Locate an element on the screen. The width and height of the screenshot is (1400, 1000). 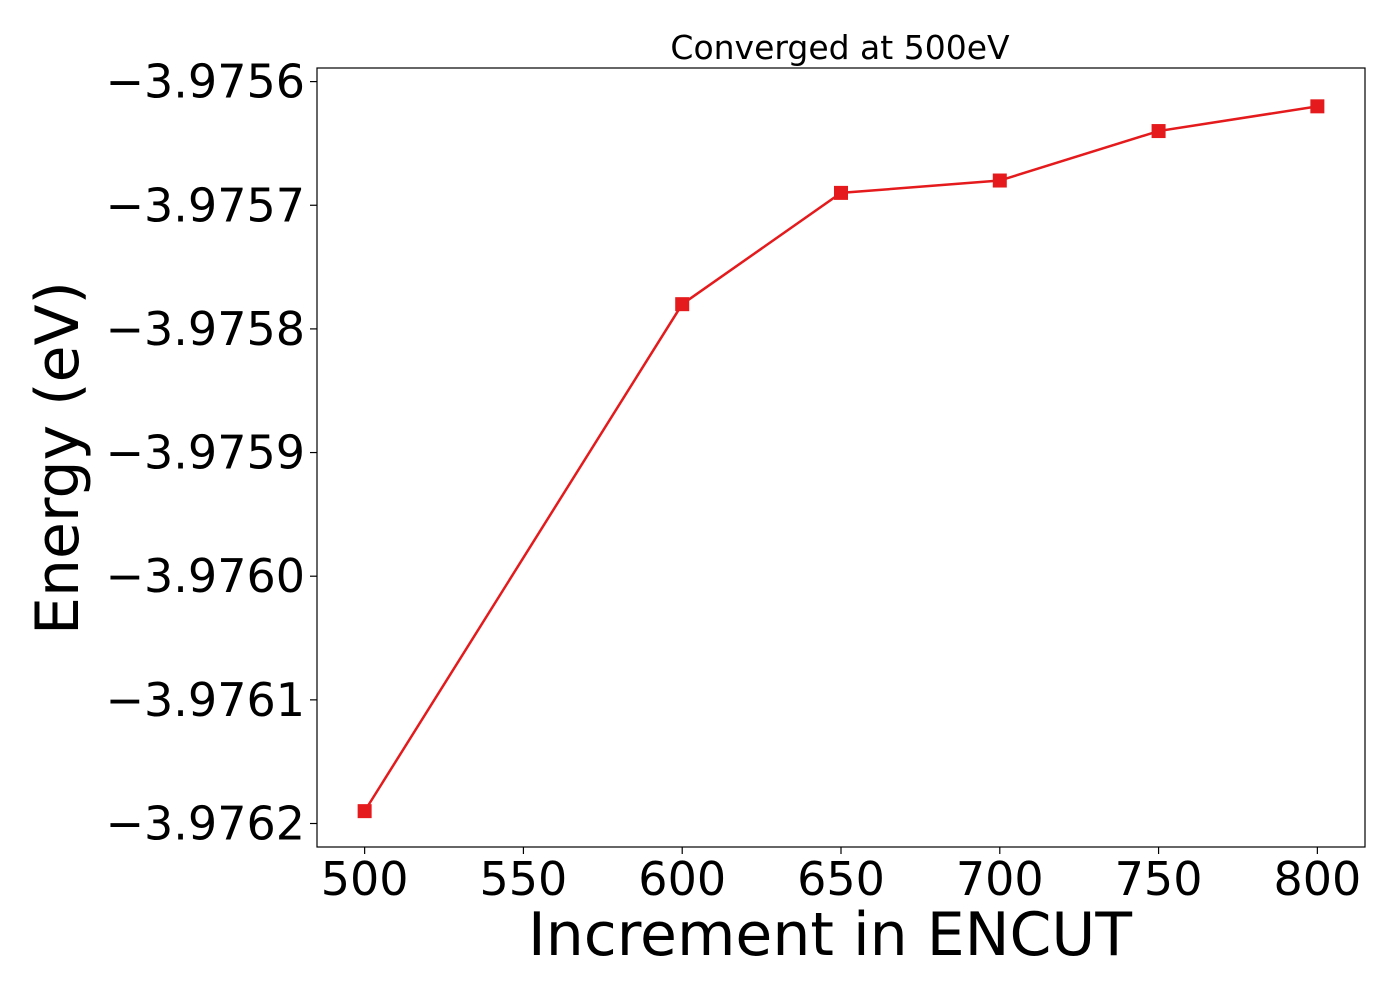
y-tick-label: −3.9759 is located at coordinates (206, 453).